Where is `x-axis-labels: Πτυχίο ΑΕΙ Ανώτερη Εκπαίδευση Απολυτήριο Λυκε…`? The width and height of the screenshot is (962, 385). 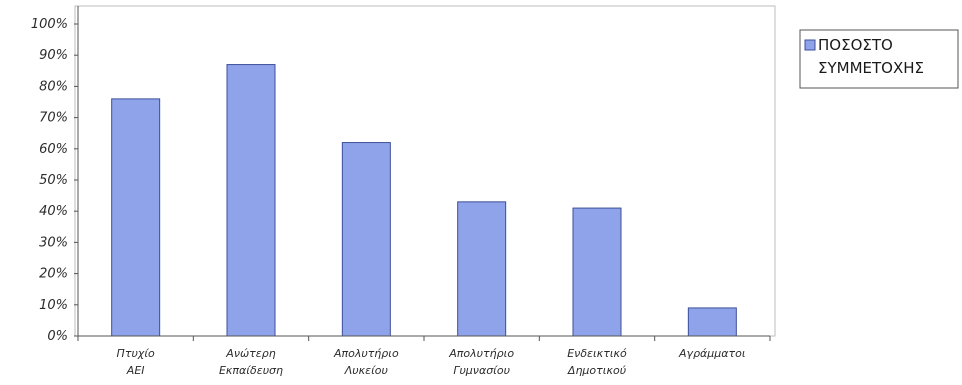
x-axis-labels: Πτυχίο ΑΕΙ Ανώτερη Εκπαίδευση Απολυτήριο Λυκε… is located at coordinates (431, 362).